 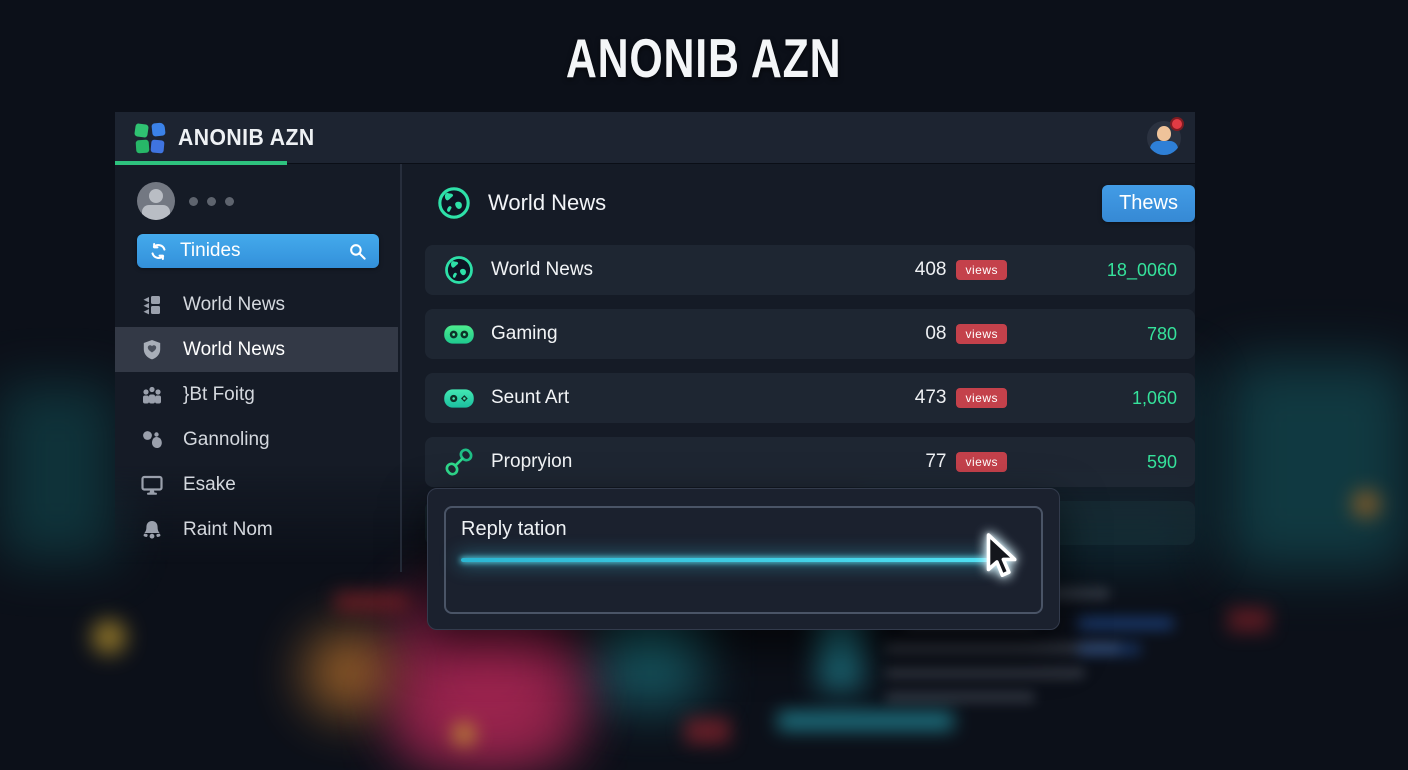 What do you see at coordinates (152, 350) in the screenshot?
I see `shield-heart-icon` at bounding box center [152, 350].